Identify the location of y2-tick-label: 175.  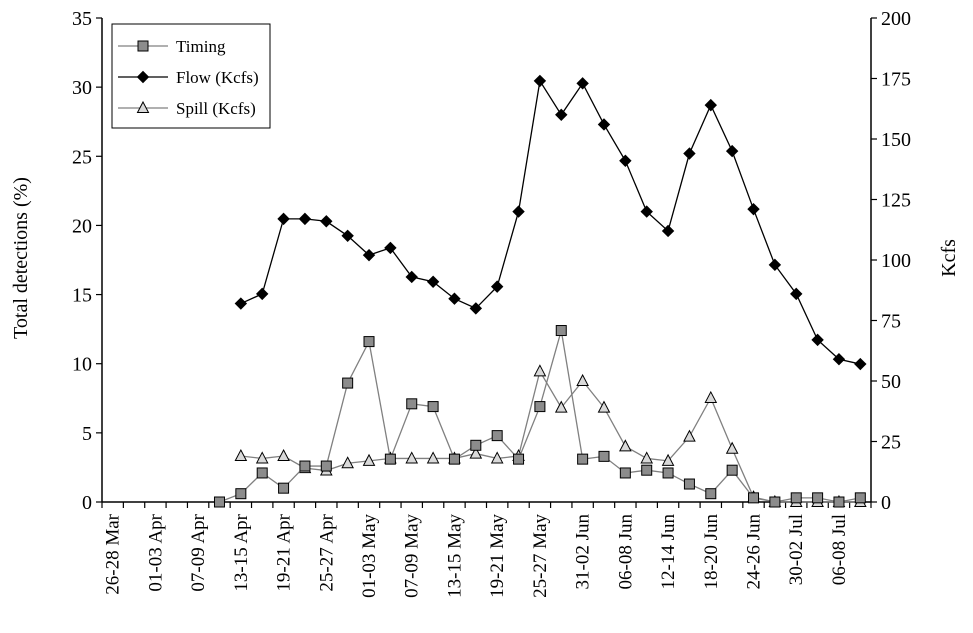
(896, 80).